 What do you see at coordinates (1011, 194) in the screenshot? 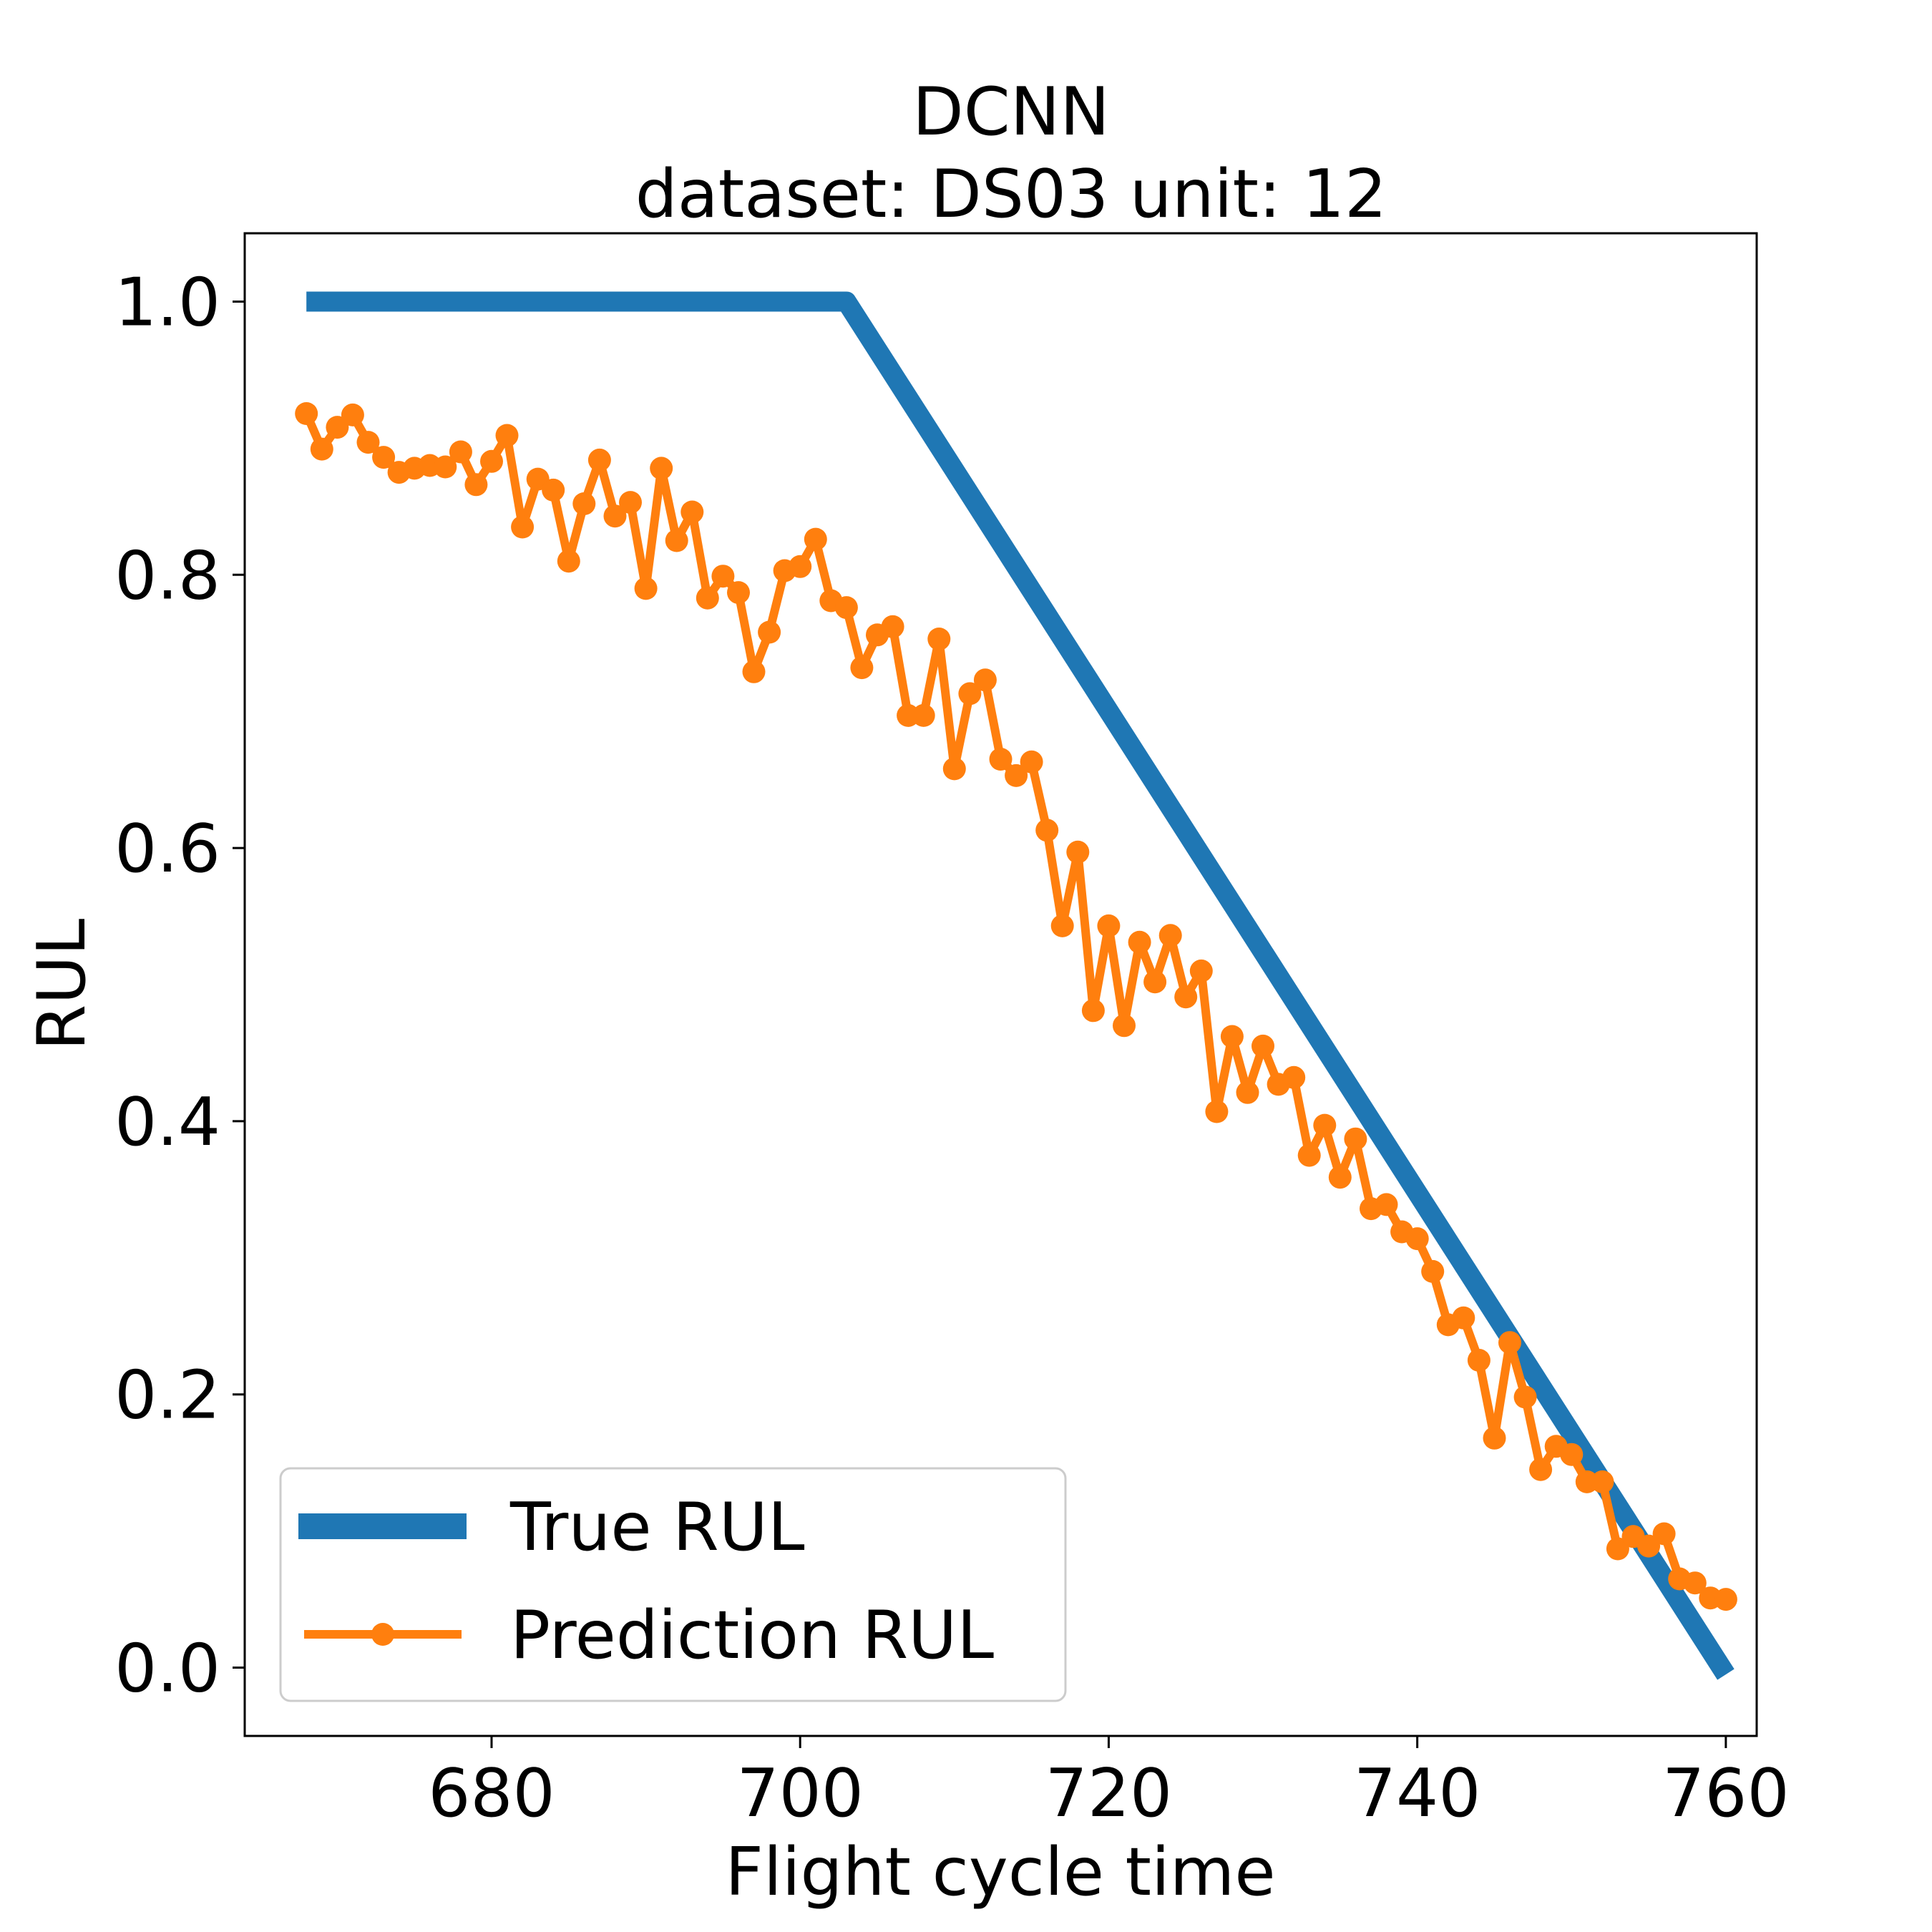
I see `chart-subtitle: dataset: DS03 unit: 12` at bounding box center [1011, 194].